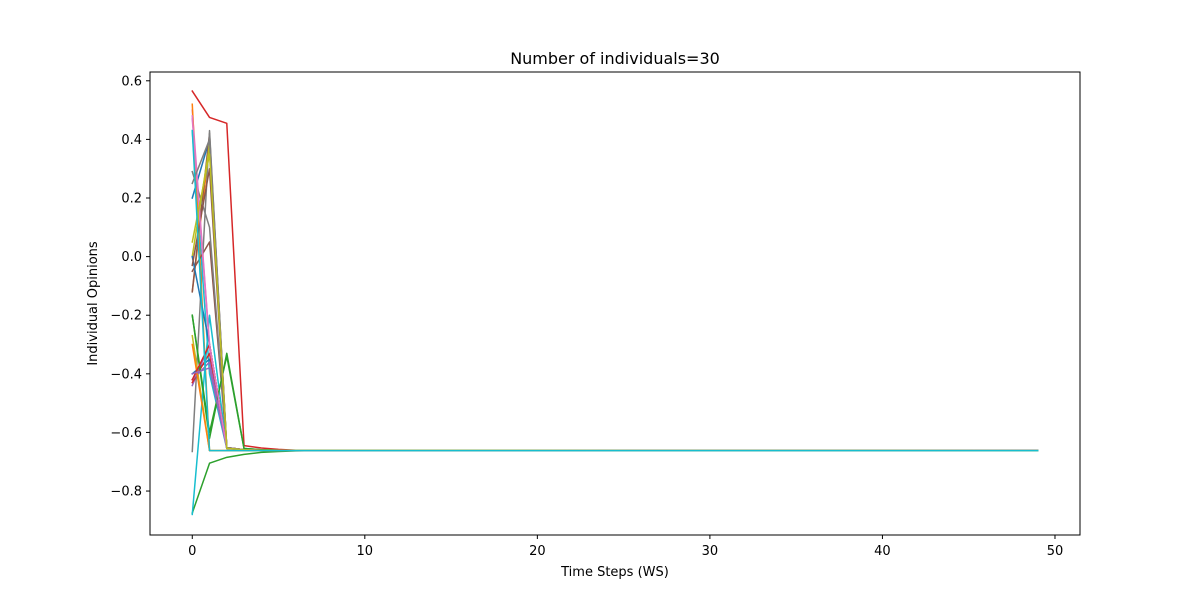  Describe the element at coordinates (1055, 551) in the screenshot. I see `x-tick-label: 50` at that location.